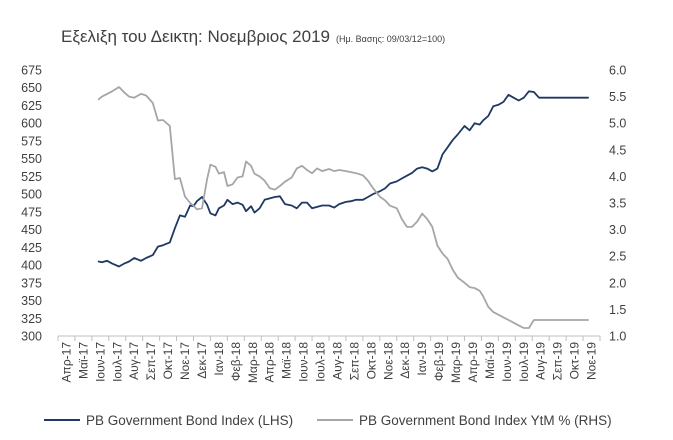 The image size is (673, 440). I want to click on x-tick-label: Μαϊ-19, so click(490, 360).